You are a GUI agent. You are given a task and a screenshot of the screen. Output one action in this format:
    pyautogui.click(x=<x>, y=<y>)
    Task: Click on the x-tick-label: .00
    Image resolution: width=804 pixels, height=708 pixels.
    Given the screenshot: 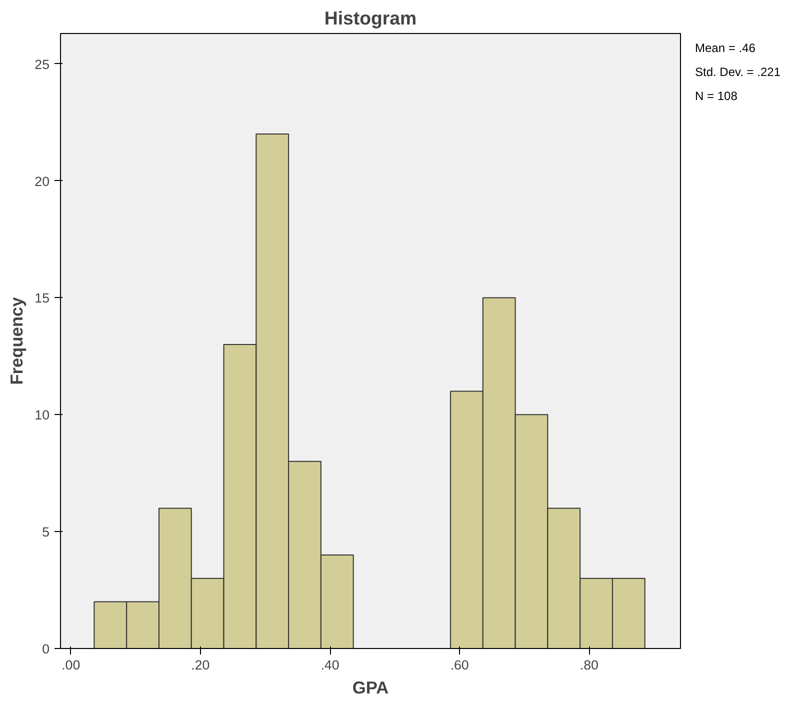 What is the action you would take?
    pyautogui.click(x=71, y=665)
    